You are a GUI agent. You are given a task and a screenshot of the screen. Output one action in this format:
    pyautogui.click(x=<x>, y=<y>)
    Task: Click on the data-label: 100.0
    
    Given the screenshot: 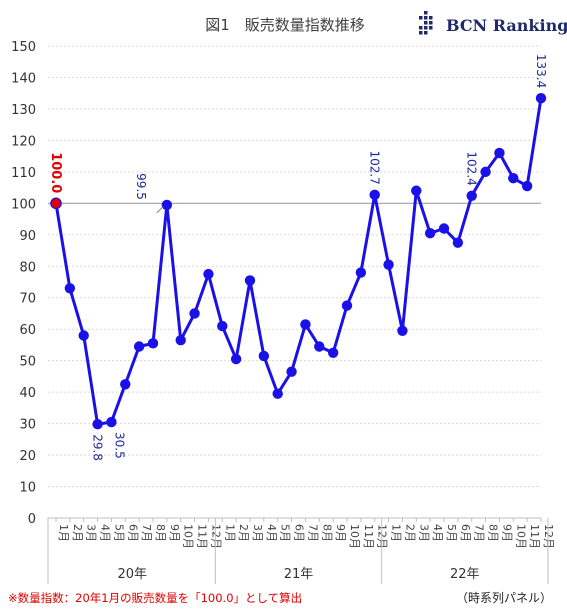 What is the action you would take?
    pyautogui.click(x=55, y=172)
    